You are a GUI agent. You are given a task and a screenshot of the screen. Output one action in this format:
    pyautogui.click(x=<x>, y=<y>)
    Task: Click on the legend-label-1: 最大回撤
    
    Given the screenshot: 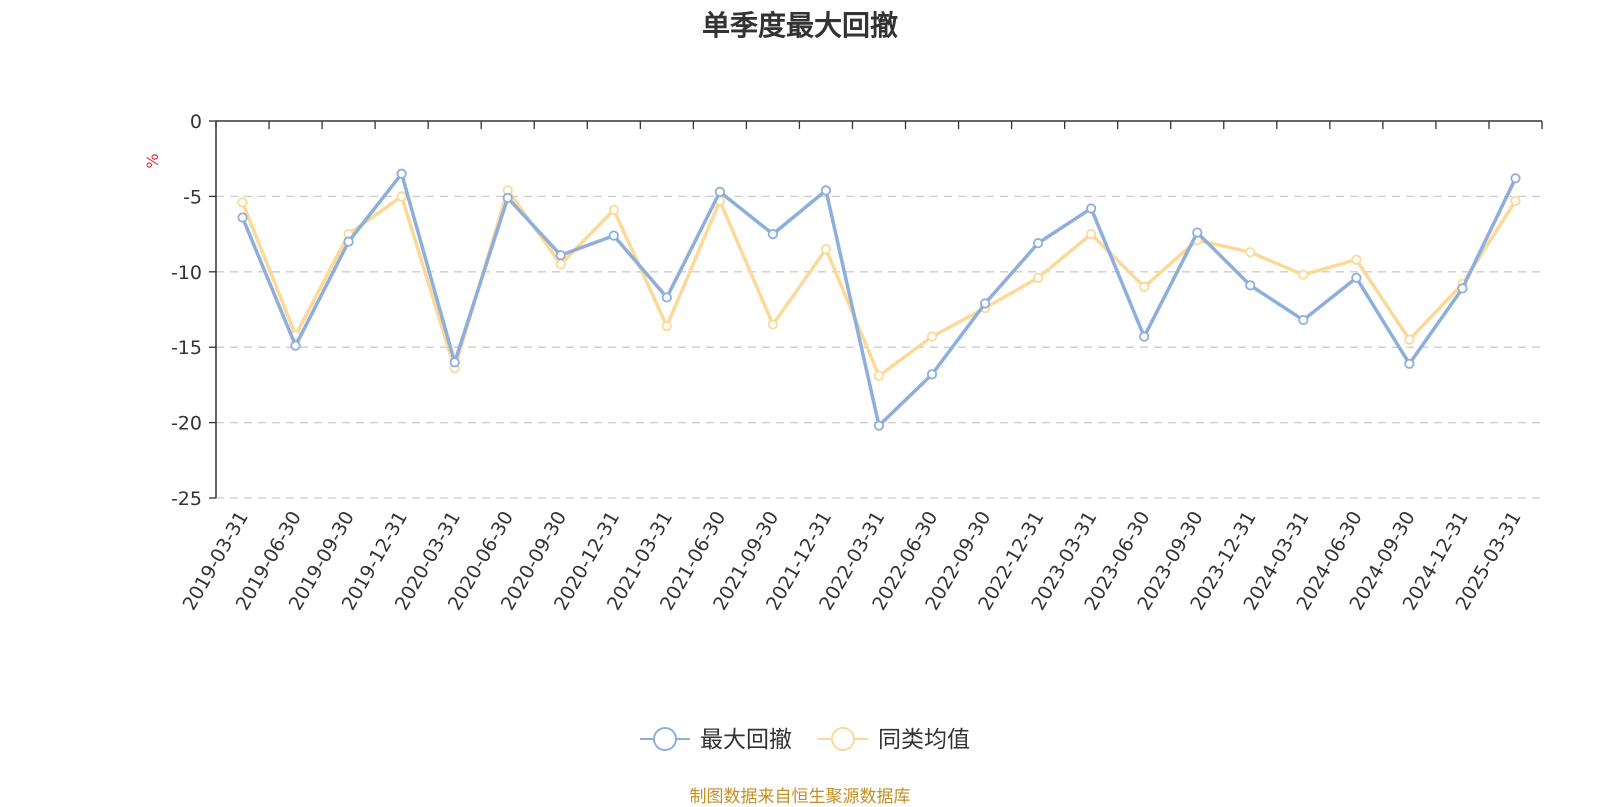 What is the action you would take?
    pyautogui.click(x=746, y=740)
    